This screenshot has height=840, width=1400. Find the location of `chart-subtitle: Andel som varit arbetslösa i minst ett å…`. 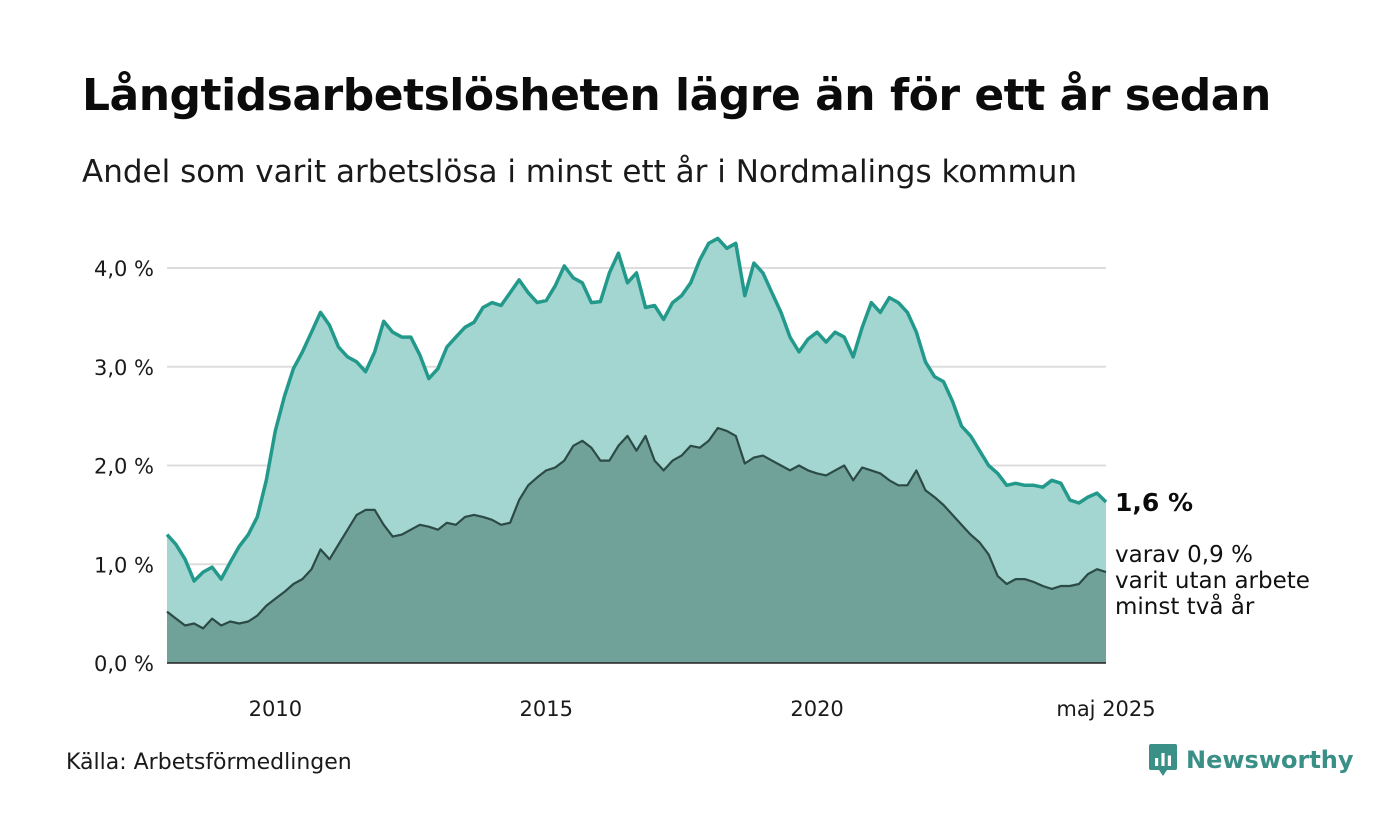

chart-subtitle: Andel som varit arbetslösa i minst ett å… is located at coordinates (579, 172).